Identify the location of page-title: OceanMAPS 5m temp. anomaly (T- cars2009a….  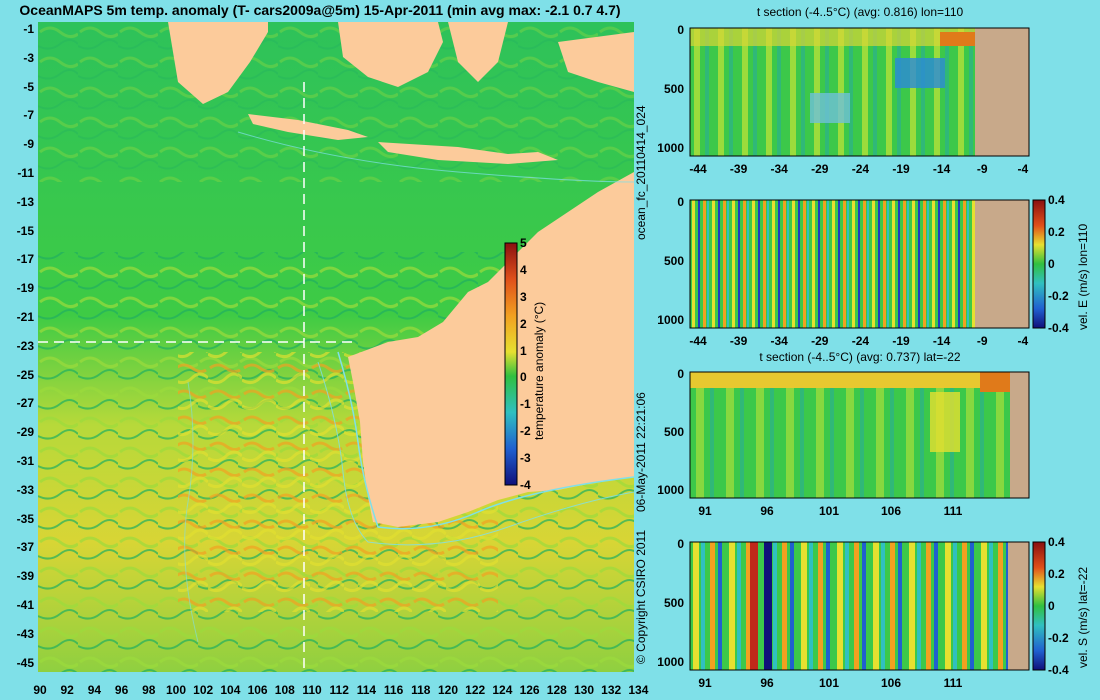
(320, 10).